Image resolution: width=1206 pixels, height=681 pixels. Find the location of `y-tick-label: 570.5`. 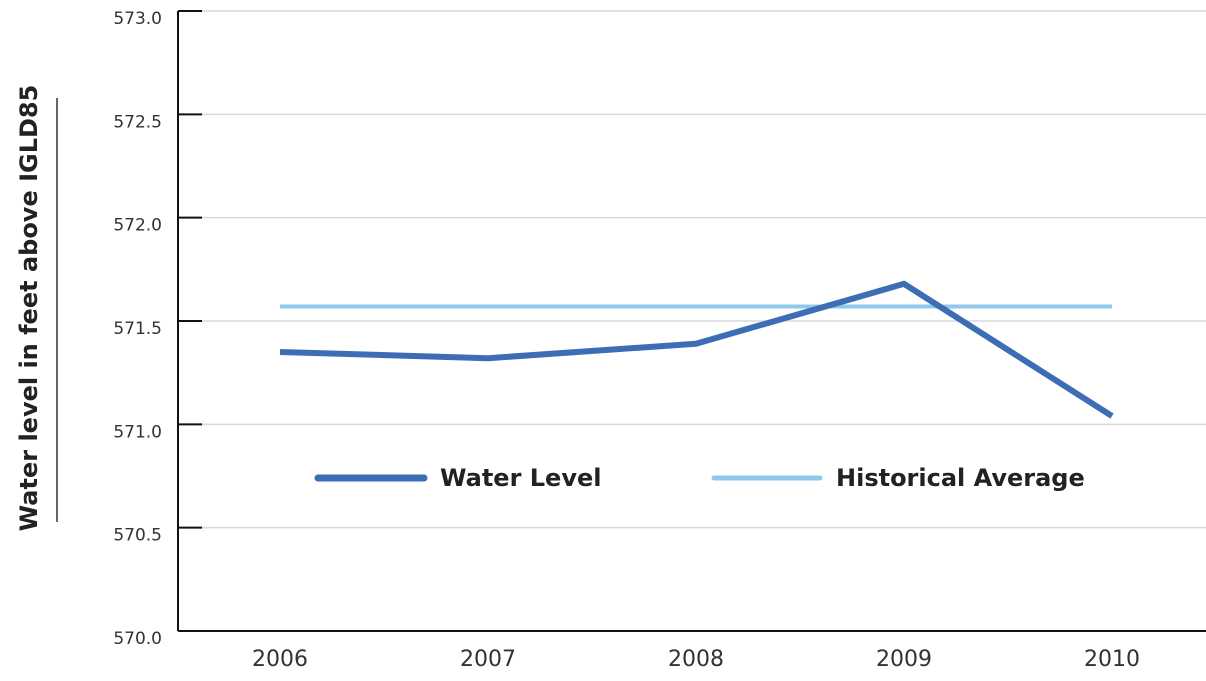

y-tick-label: 570.5 is located at coordinates (137, 536).